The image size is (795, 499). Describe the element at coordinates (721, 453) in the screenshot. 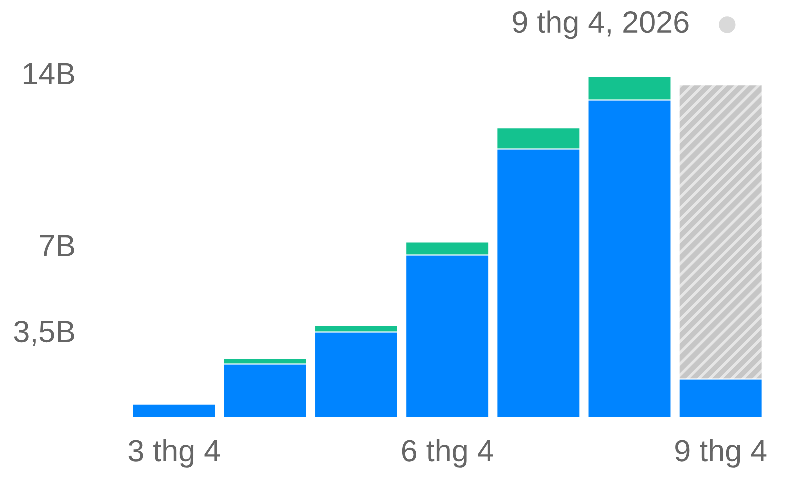

I see `x-tick-label: 9 thg 4` at that location.